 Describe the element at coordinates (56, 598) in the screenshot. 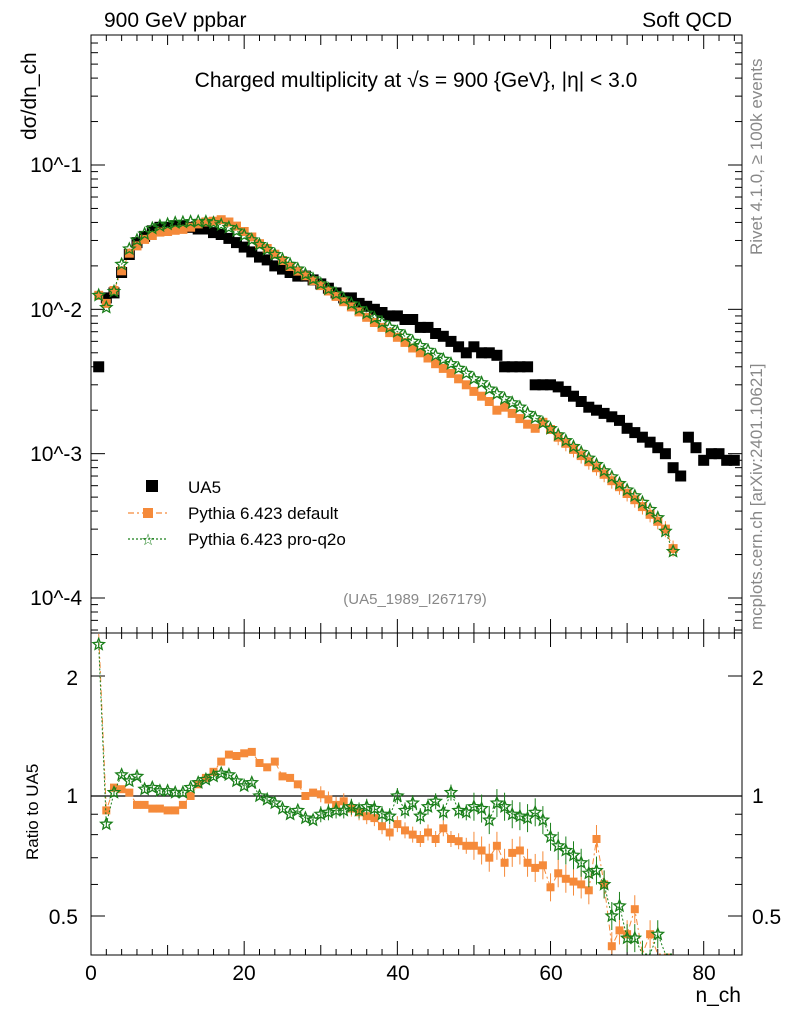

I see `y-tick-label-1e-4: 10^-4` at that location.